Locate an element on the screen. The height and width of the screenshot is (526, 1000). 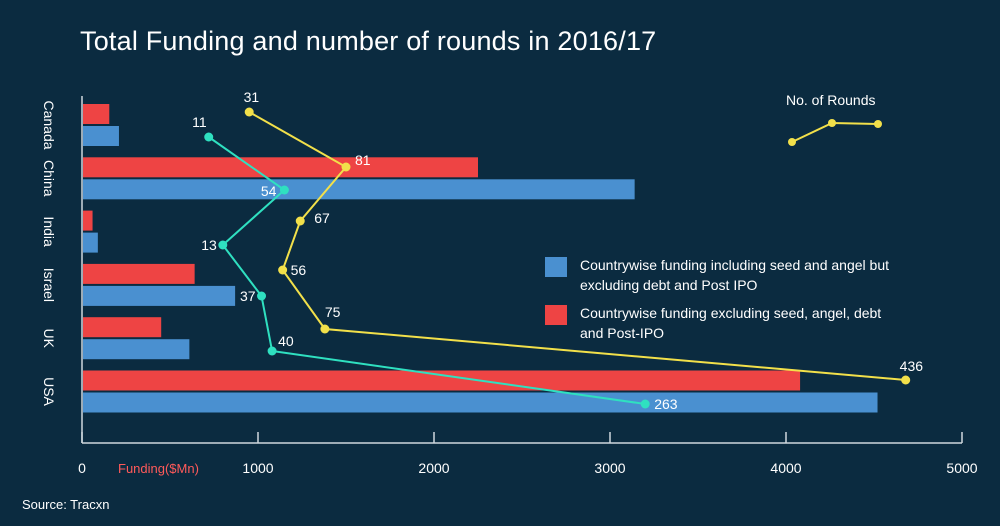
rounds-teal-point-uk is located at coordinates (272, 351).